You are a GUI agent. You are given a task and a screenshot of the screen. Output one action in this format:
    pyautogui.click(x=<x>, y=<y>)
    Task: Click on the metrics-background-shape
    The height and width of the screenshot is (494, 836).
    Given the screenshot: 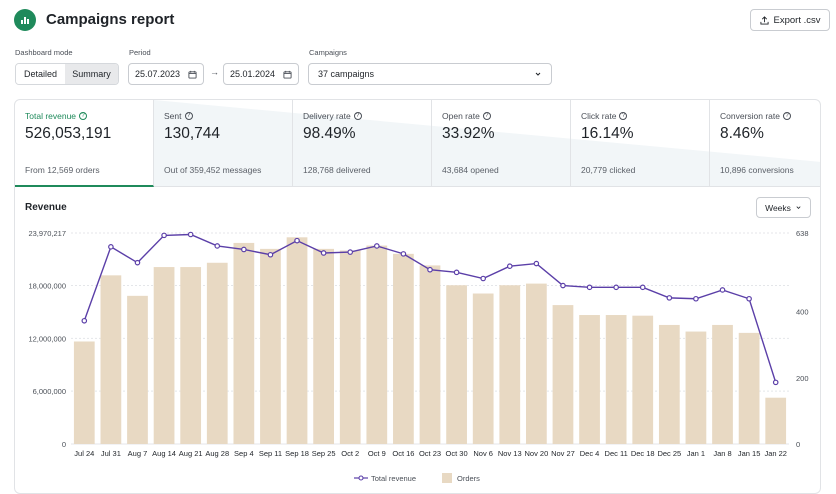 What is the action you would take?
    pyautogui.click(x=487, y=143)
    